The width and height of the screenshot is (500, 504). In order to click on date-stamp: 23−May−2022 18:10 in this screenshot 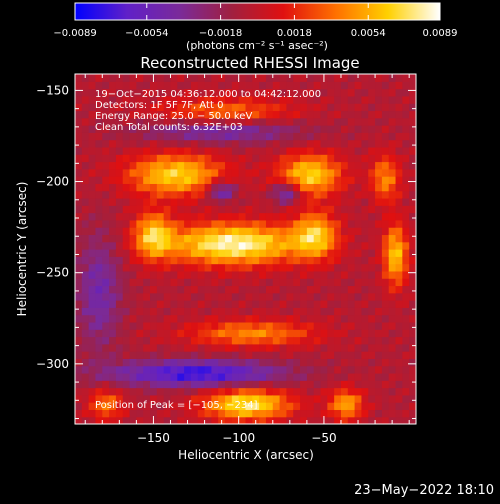, I will do `click(424, 490)`.